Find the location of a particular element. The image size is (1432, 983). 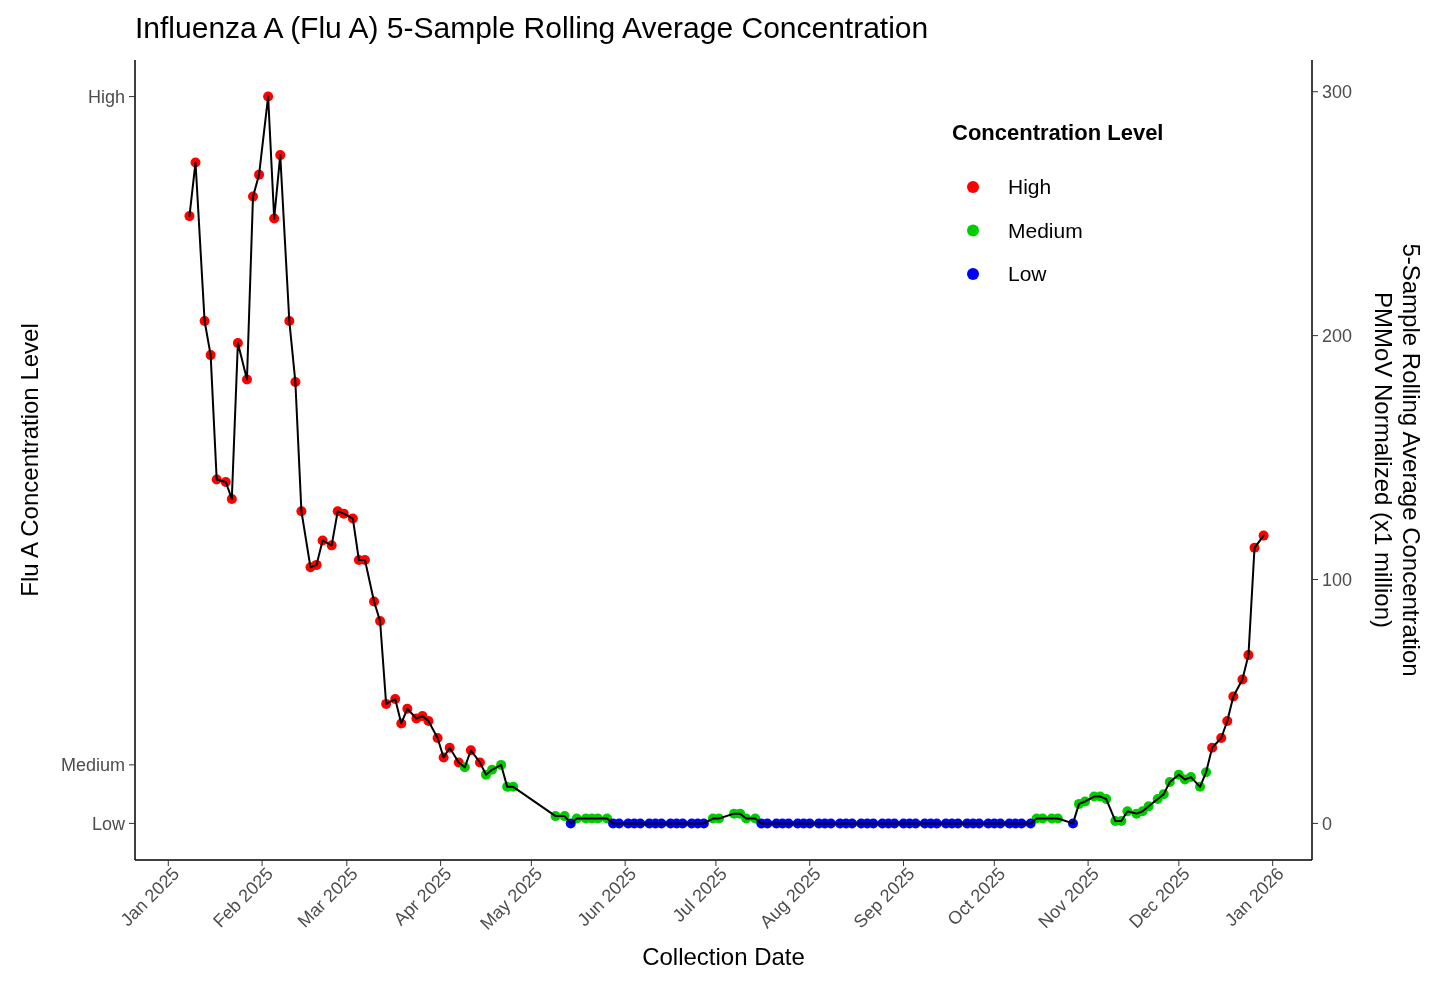

legend-label: High is located at coordinates (1030, 187).